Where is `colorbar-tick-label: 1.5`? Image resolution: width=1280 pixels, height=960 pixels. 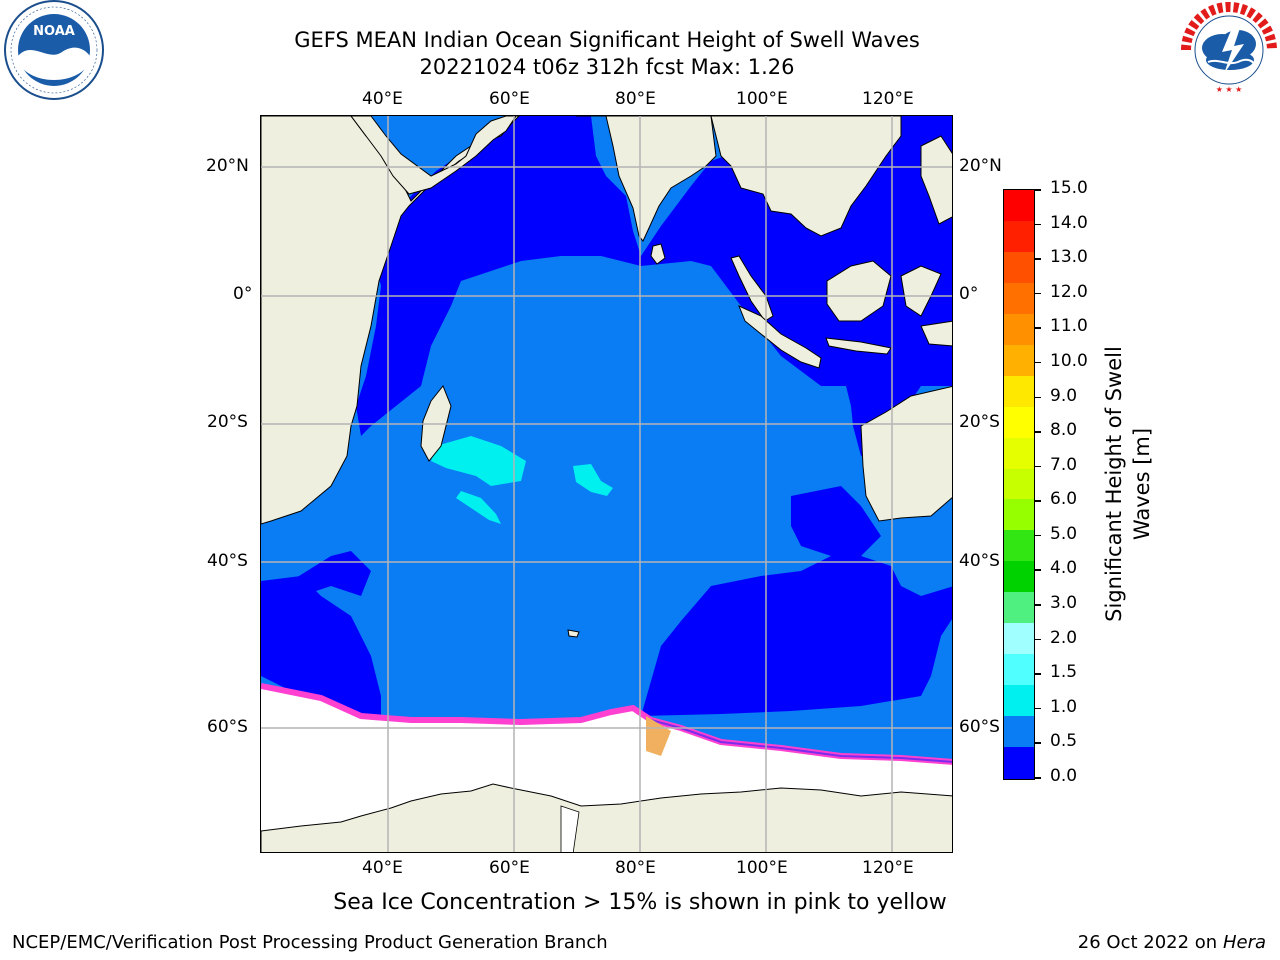
colorbar-tick-label: 1.5 is located at coordinates (1064, 672).